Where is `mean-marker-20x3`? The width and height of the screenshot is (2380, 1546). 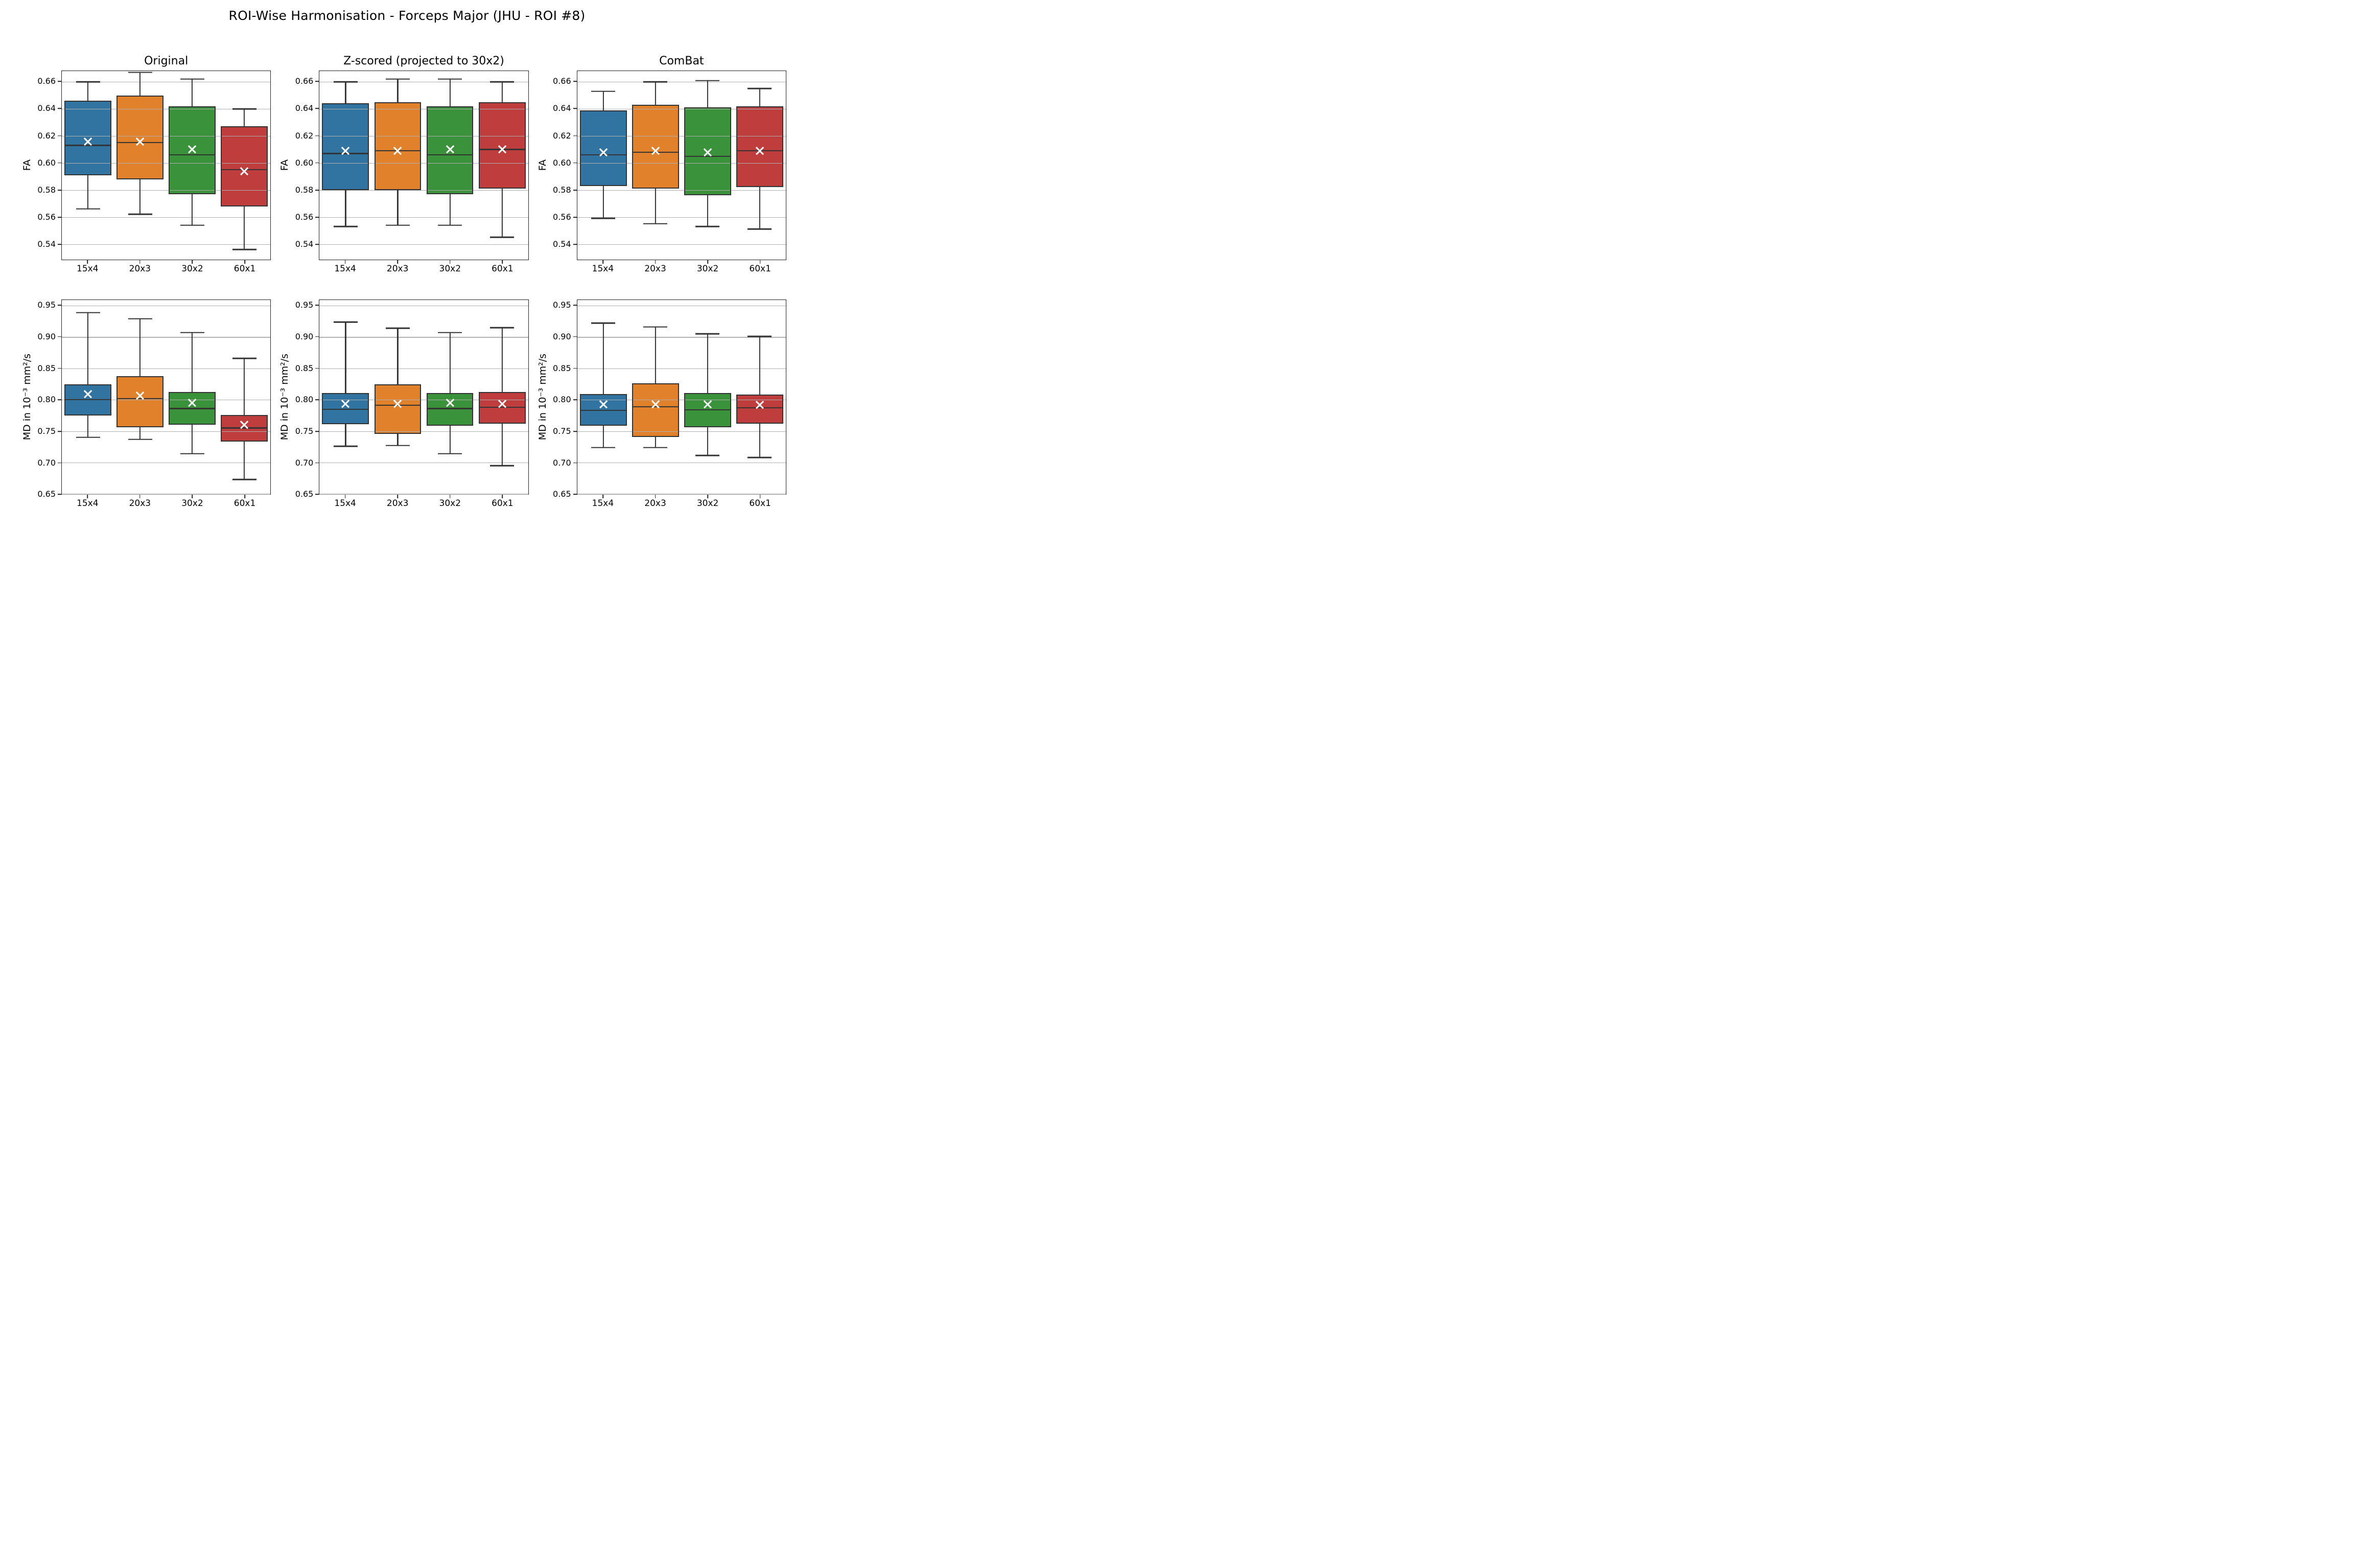 mean-marker-20x3 is located at coordinates (397, 404).